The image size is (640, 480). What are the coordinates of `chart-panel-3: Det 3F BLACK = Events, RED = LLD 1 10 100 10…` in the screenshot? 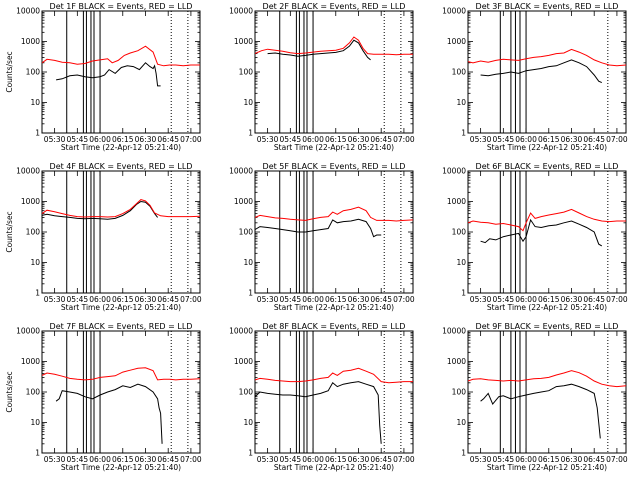 It's located at (535, 77).